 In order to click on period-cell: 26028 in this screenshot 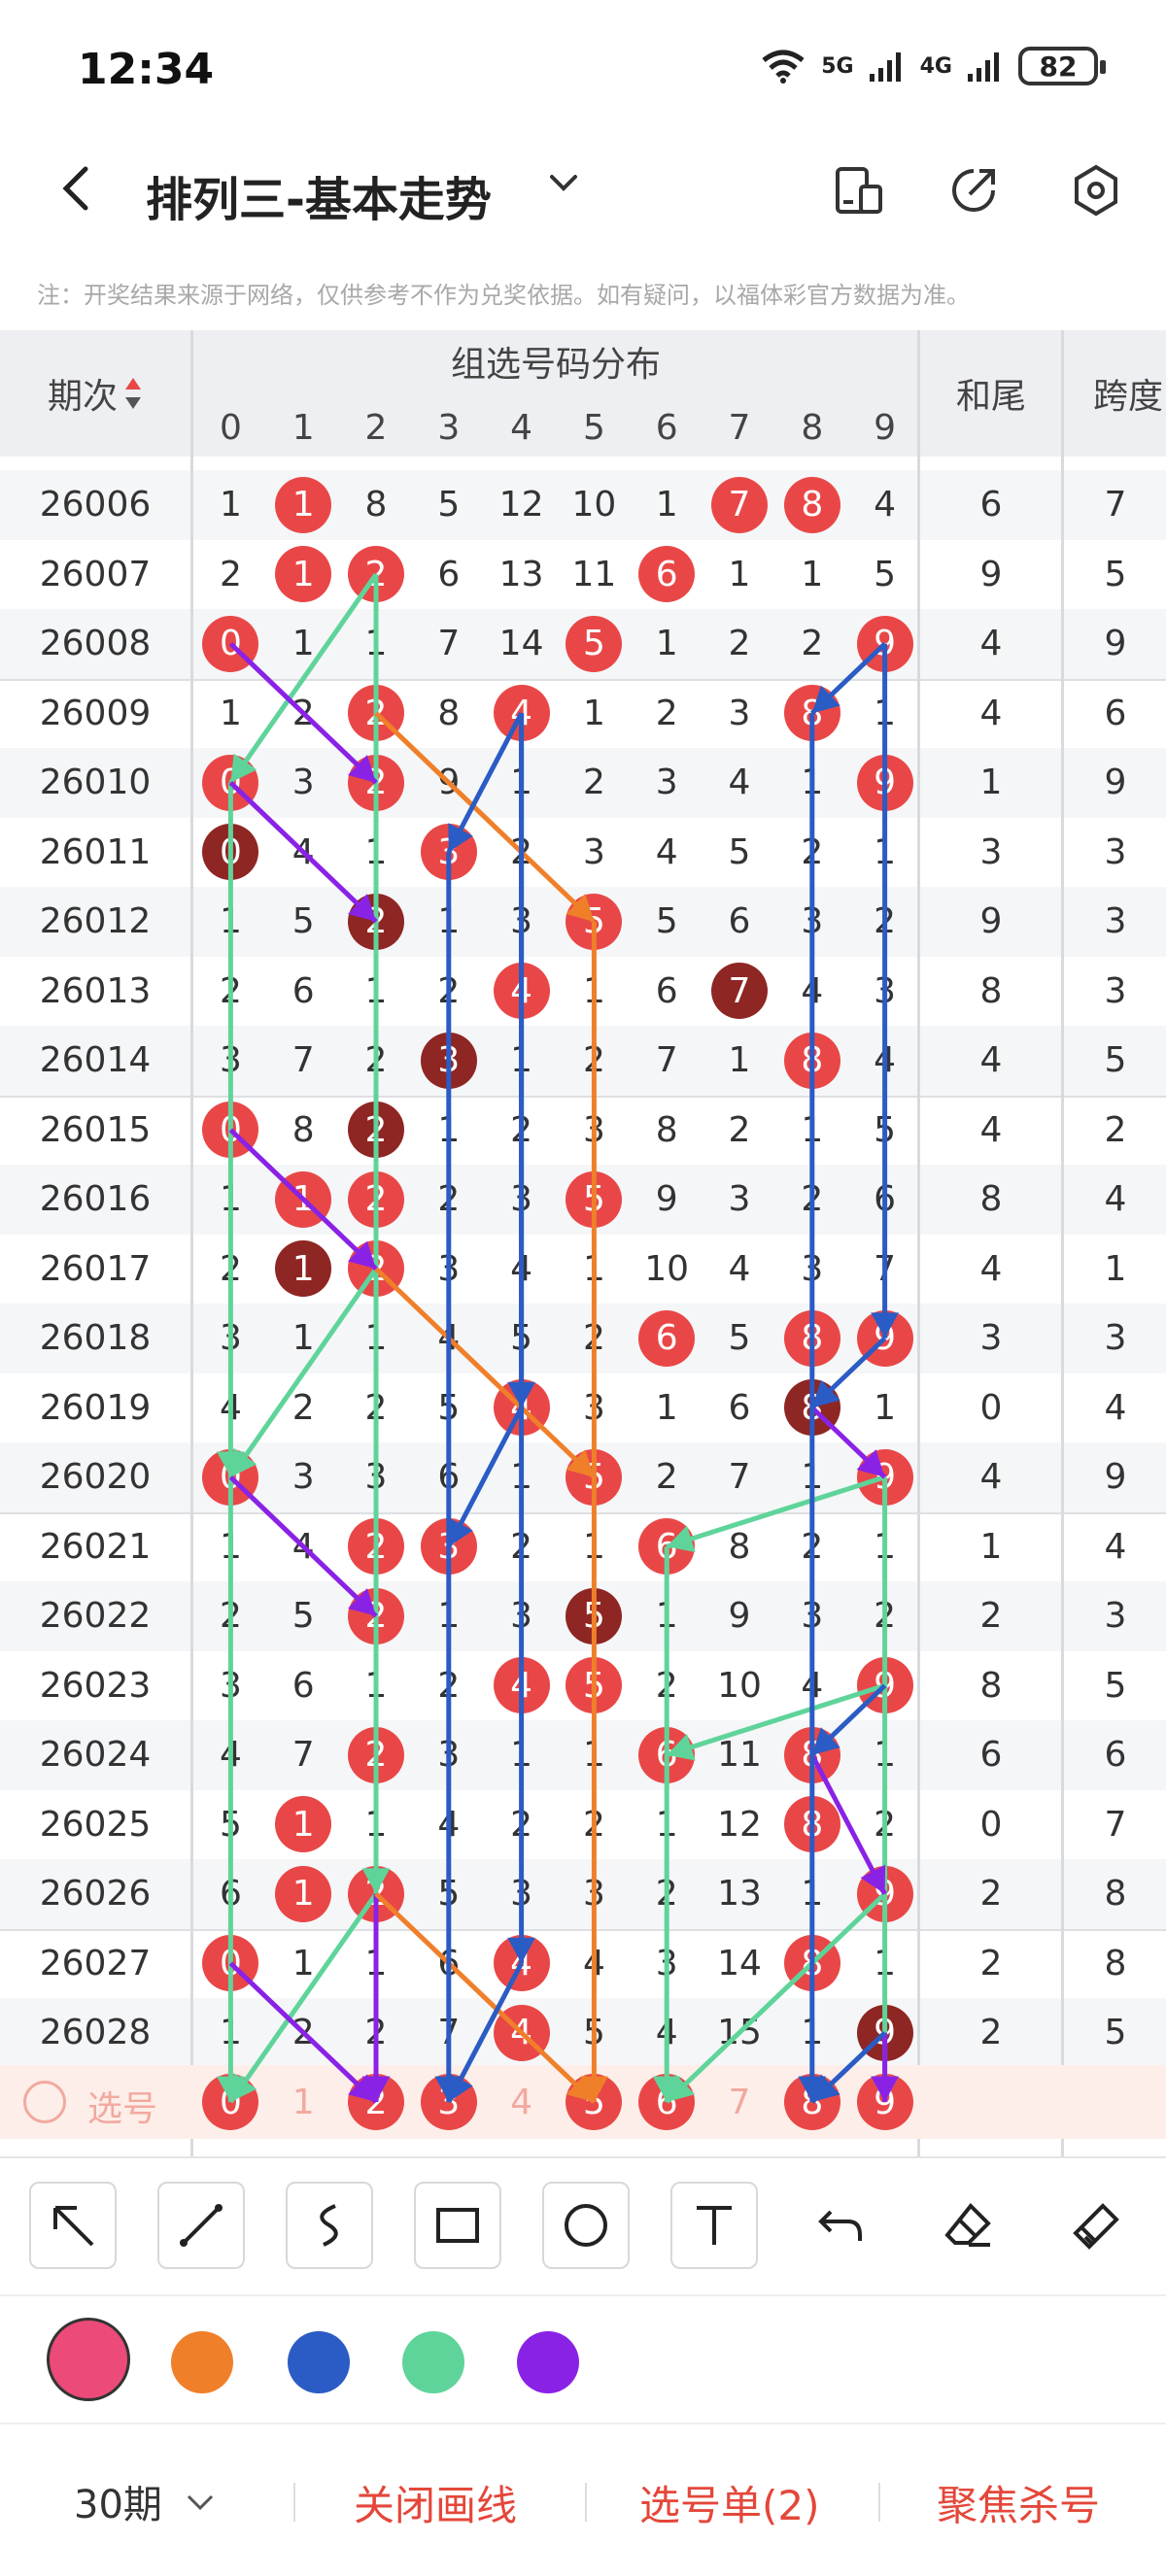, I will do `click(95, 2033)`.